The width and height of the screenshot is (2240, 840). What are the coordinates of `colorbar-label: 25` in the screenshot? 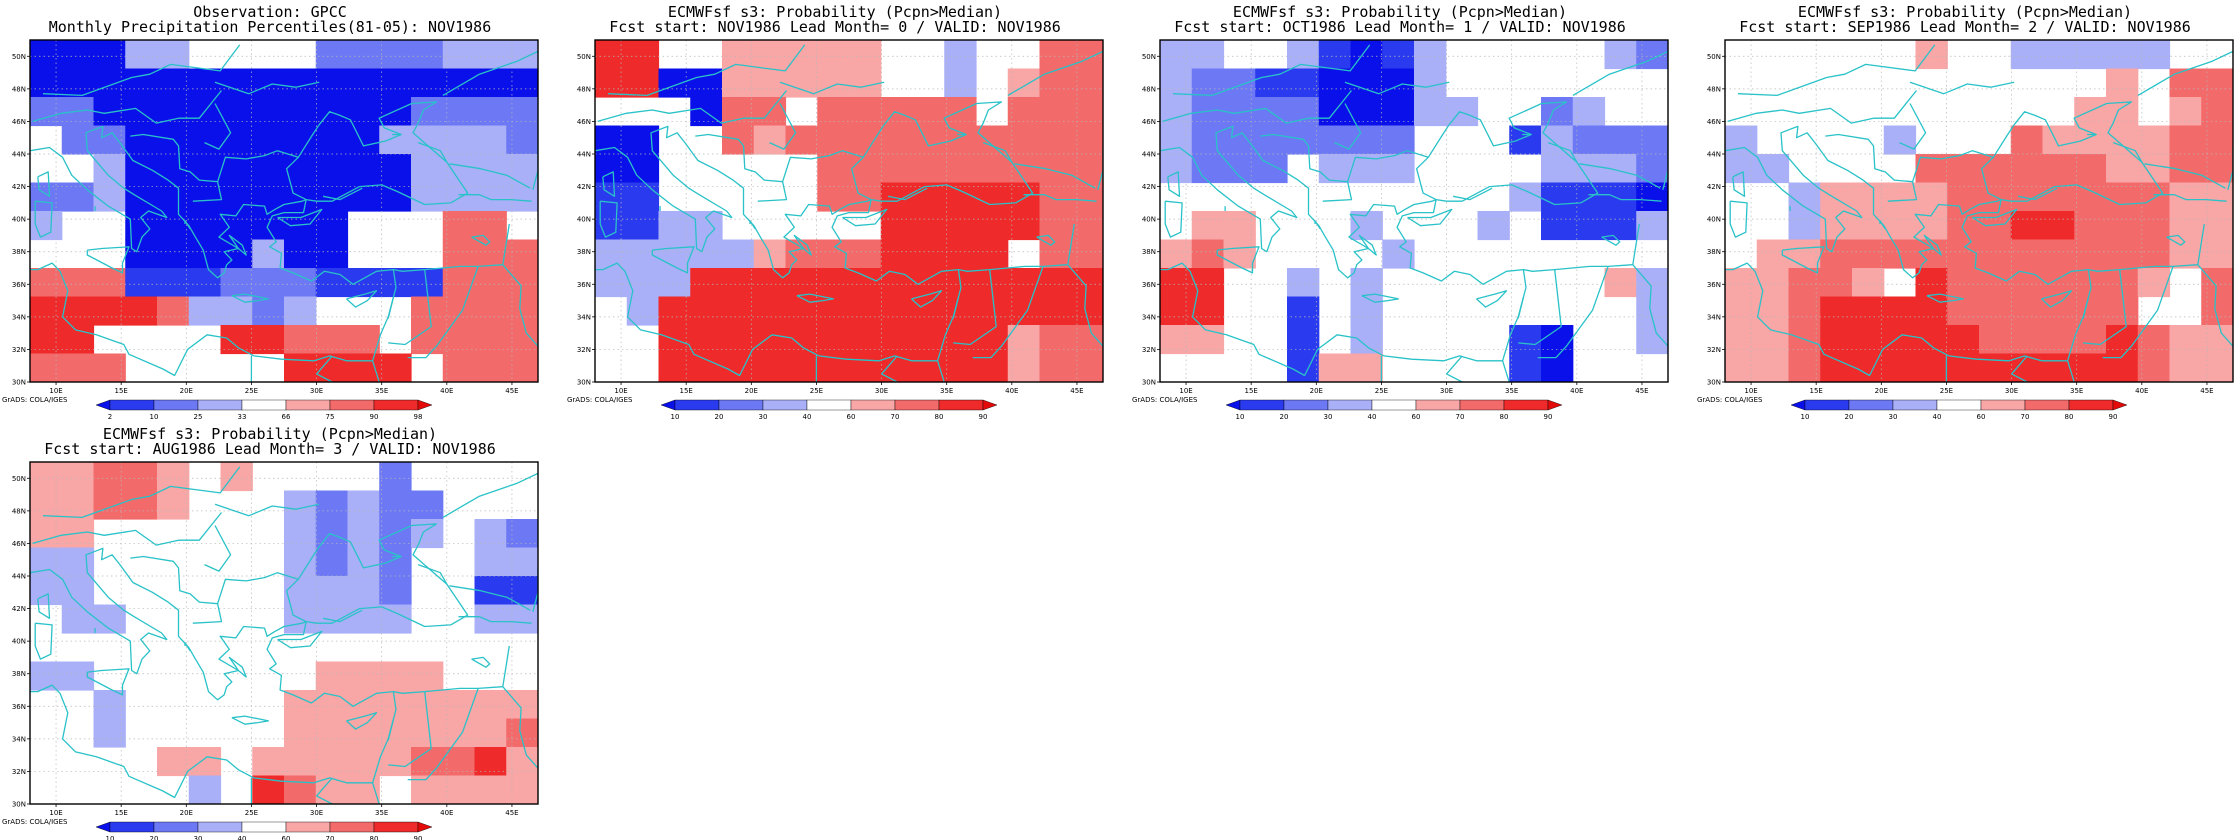 It's located at (198, 417).